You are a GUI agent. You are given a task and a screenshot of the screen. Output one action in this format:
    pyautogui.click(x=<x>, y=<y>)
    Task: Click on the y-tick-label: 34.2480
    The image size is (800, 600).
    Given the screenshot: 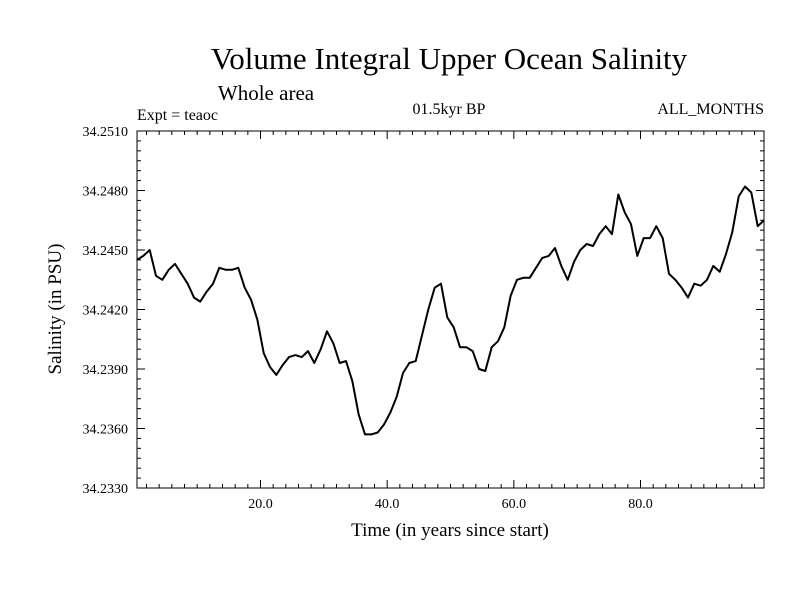 What is the action you would take?
    pyautogui.click(x=106, y=192)
    